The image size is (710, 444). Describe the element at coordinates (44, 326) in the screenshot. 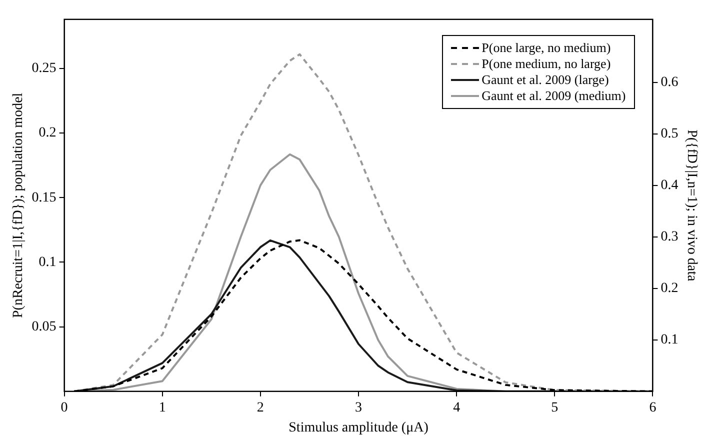

I see `y-tick-label: 0.05` at that location.